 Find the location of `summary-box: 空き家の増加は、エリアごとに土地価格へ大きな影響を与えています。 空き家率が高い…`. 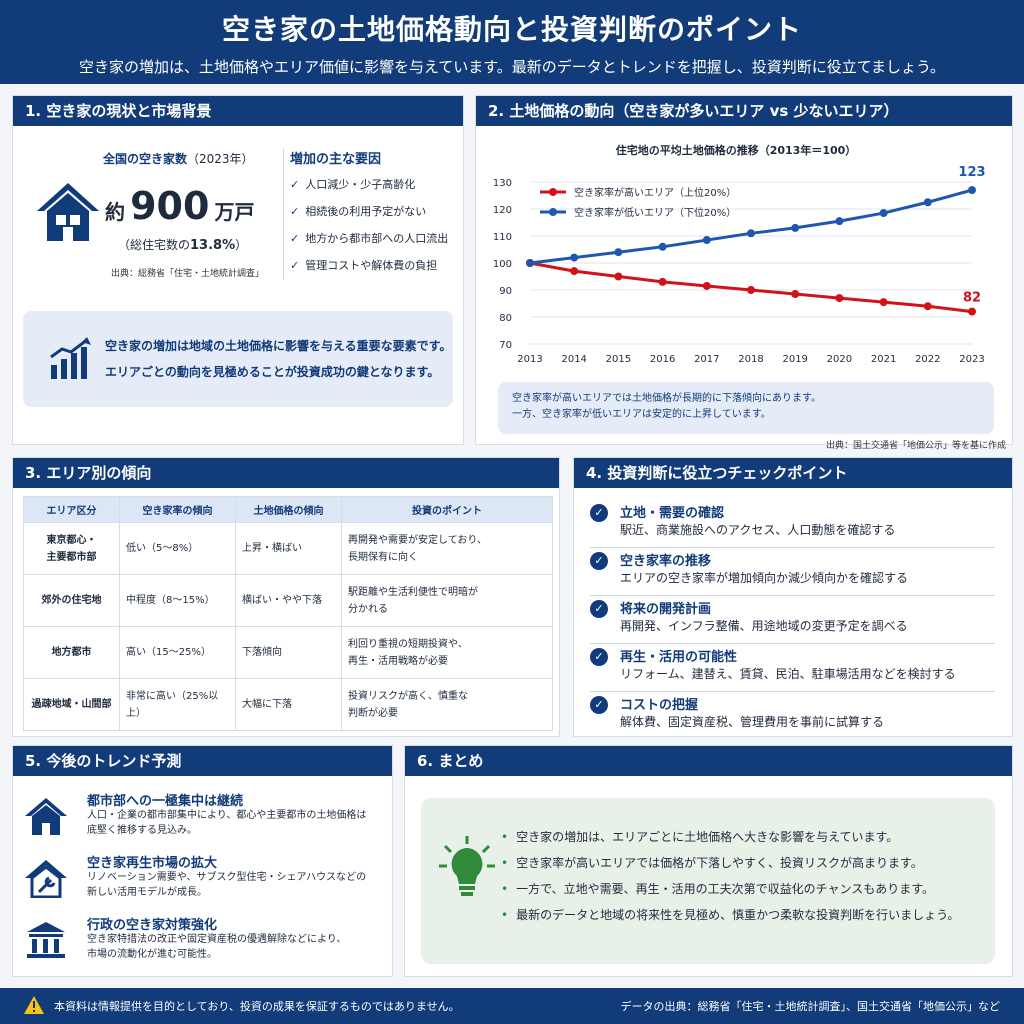

summary-box: 空き家の増加は、エリアごとに土地価格へ大きな影響を与えています。 空き家率が高い… is located at coordinates (708, 881).